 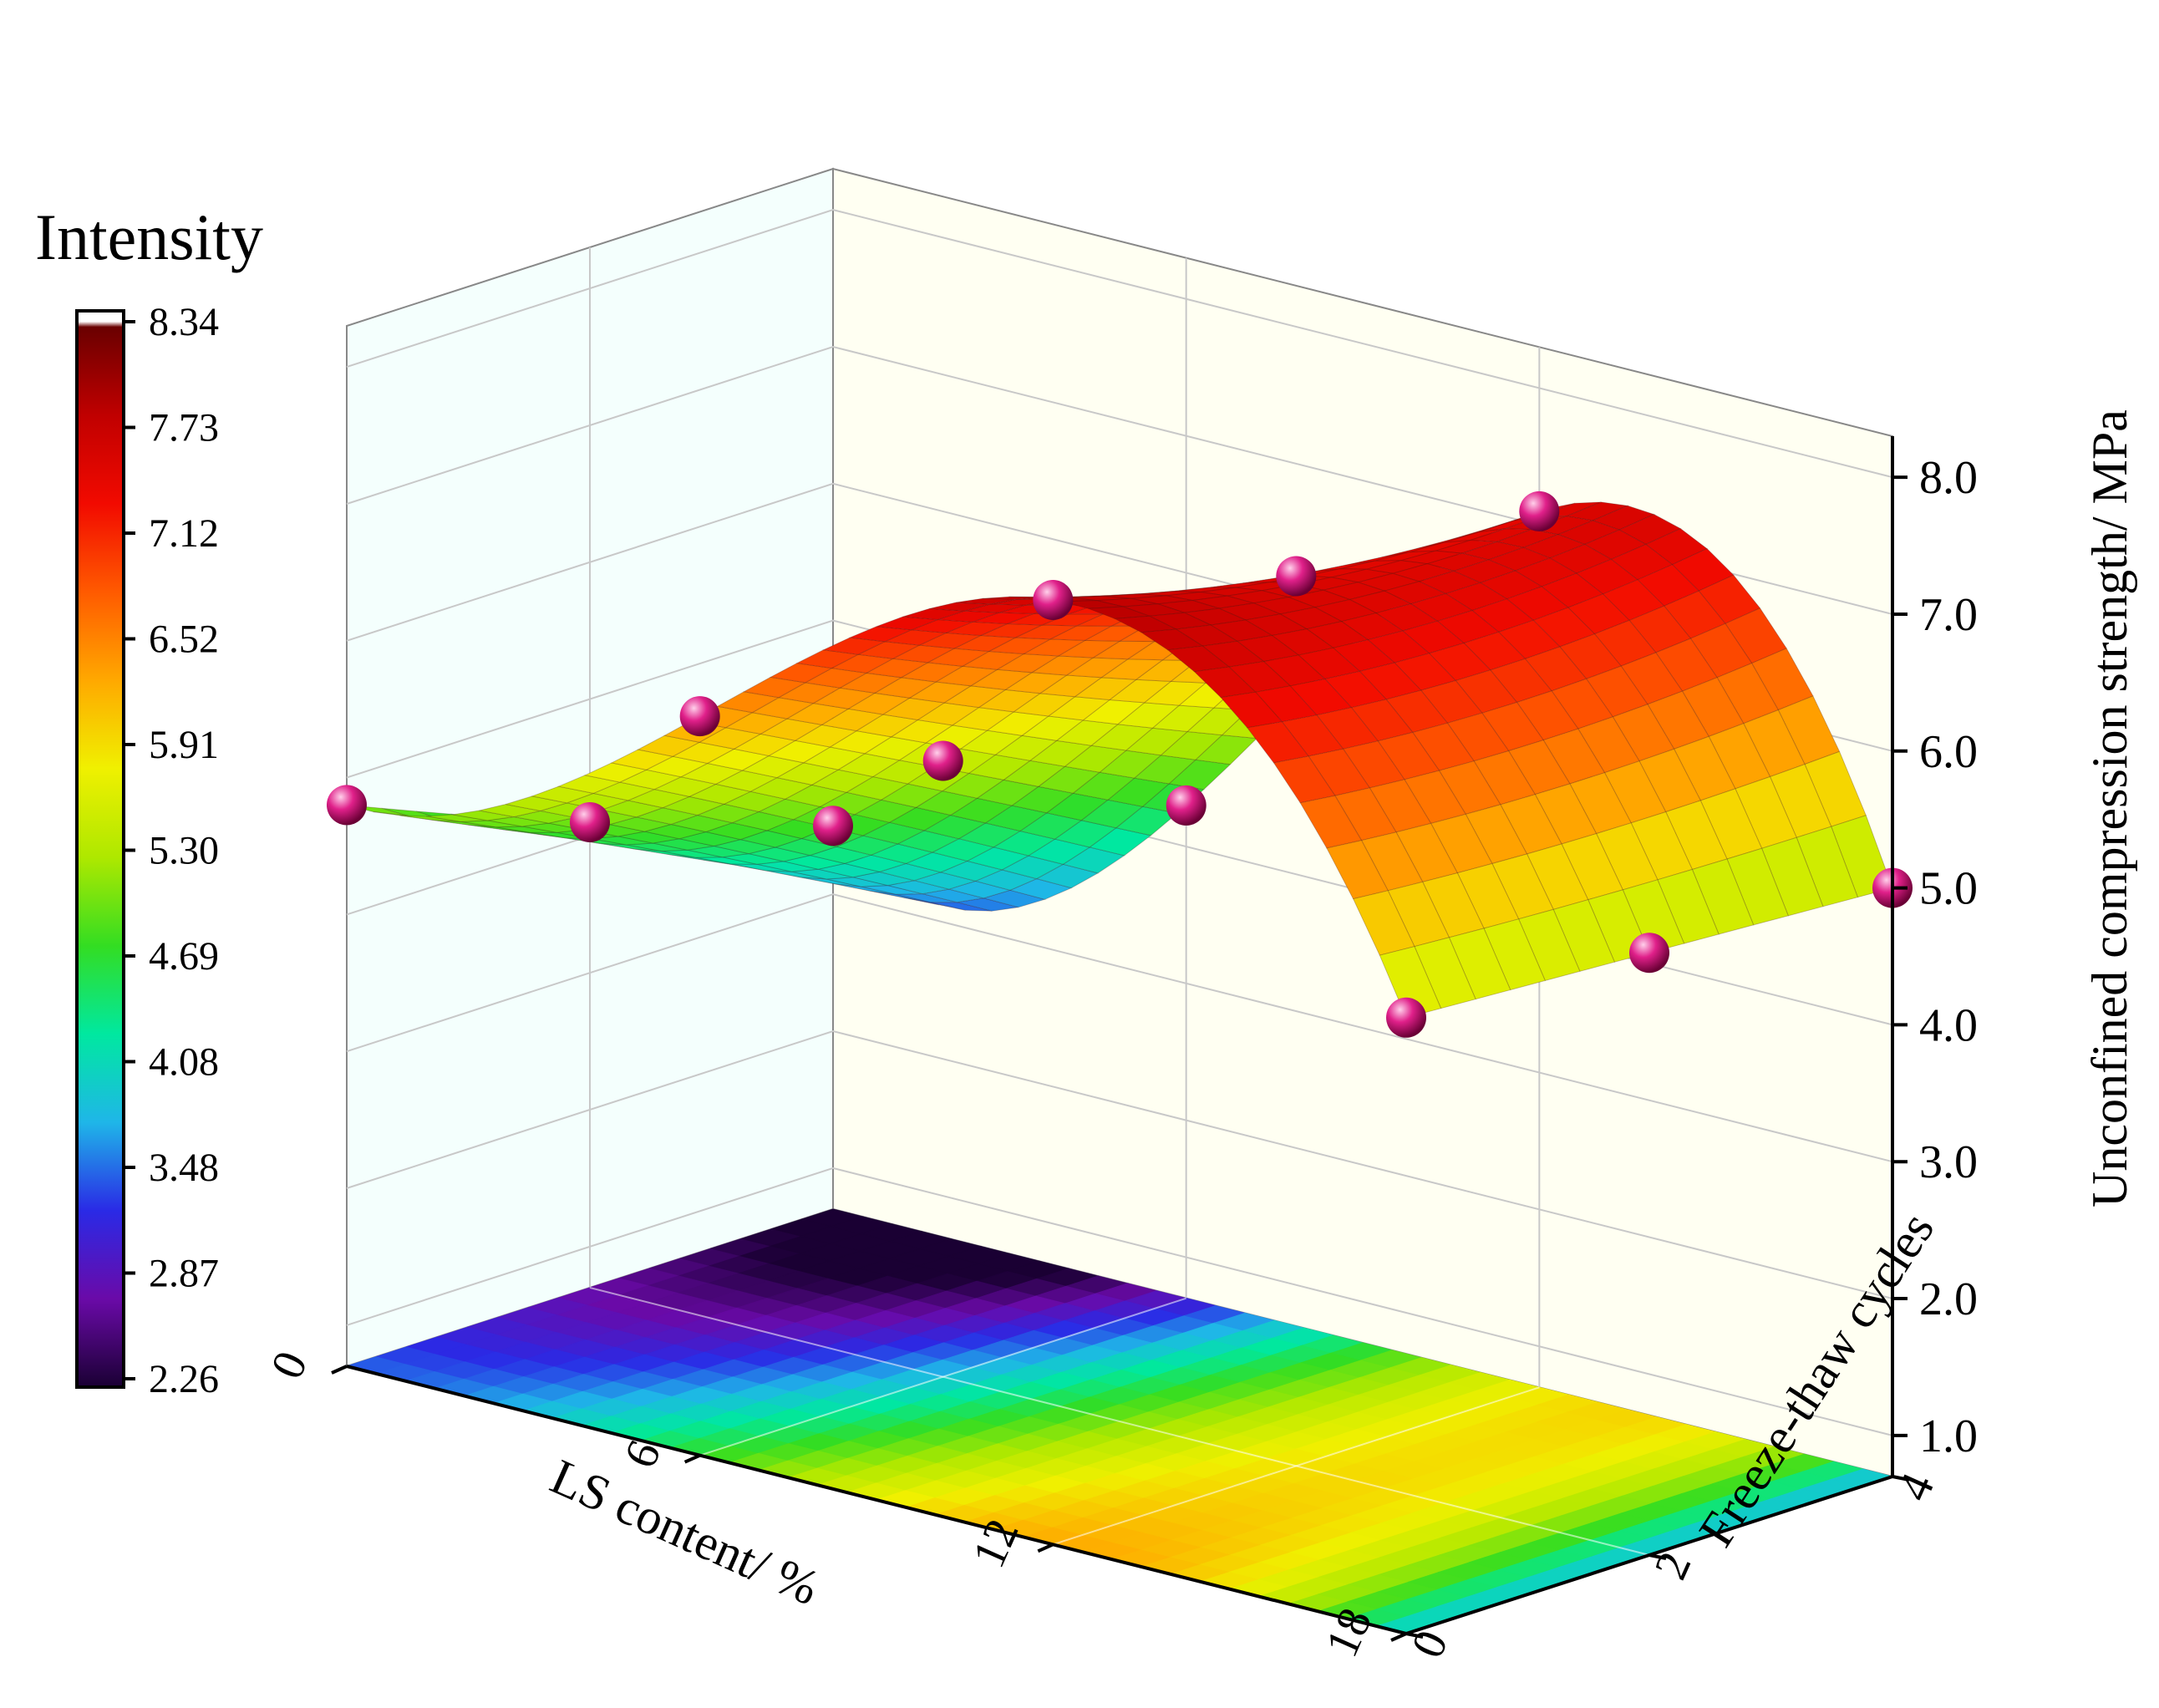 What do you see at coordinates (1948, 1162) in the screenshot?
I see `z-tick-label: 3.0` at bounding box center [1948, 1162].